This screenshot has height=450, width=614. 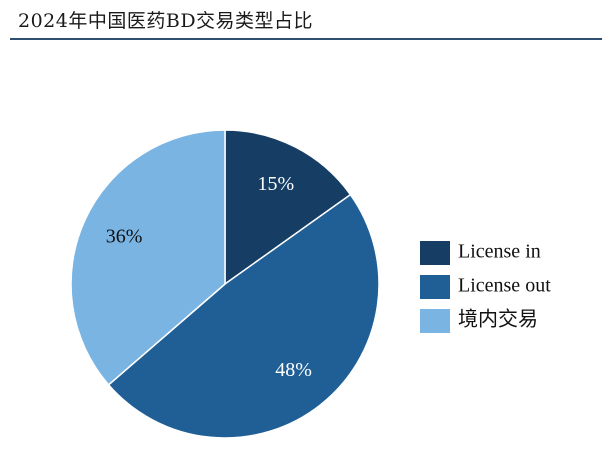 I want to click on legend-swatch-license-in, so click(x=435, y=253).